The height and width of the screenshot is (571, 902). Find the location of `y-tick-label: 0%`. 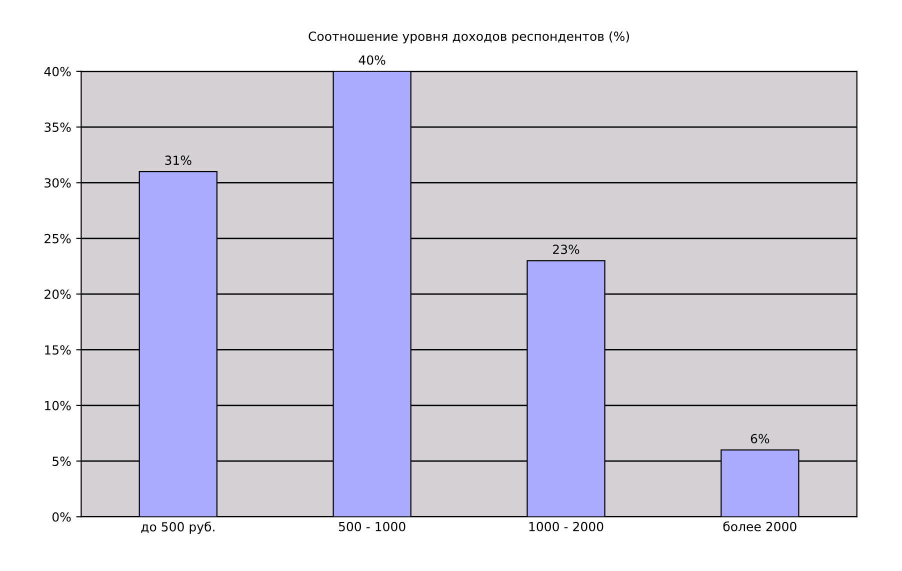

y-tick-label: 0% is located at coordinates (61, 517).